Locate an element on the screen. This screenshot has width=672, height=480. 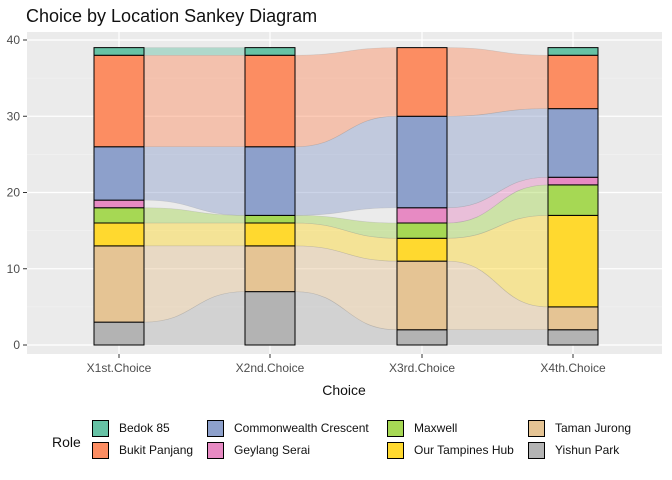
legend-item: Our Tampines Hub is located at coordinates (450, 450).